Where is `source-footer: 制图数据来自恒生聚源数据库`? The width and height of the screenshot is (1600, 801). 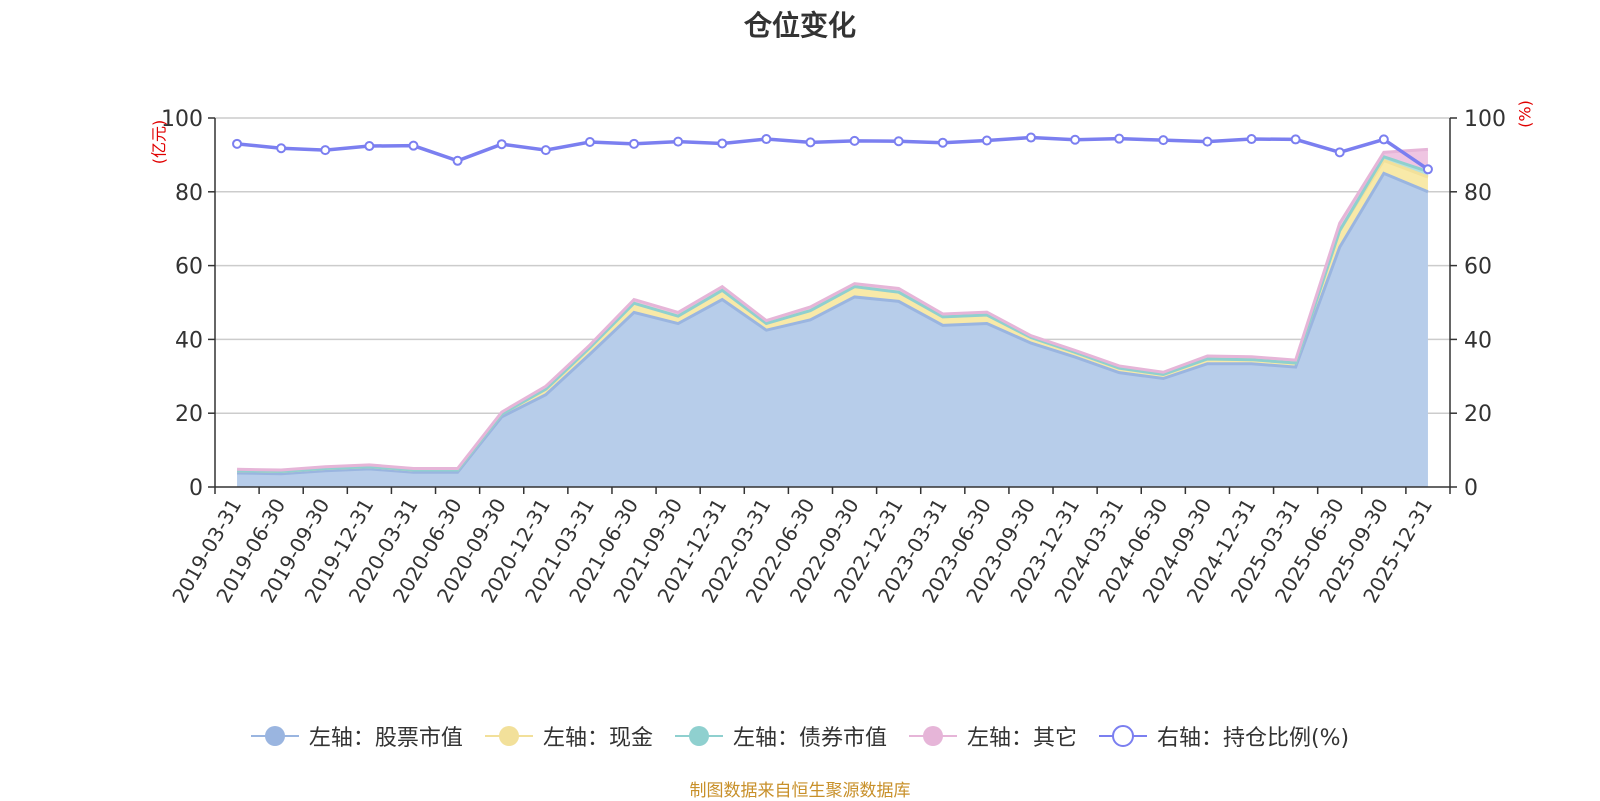
source-footer: 制图数据来自恒生聚源数据库 is located at coordinates (800, 791).